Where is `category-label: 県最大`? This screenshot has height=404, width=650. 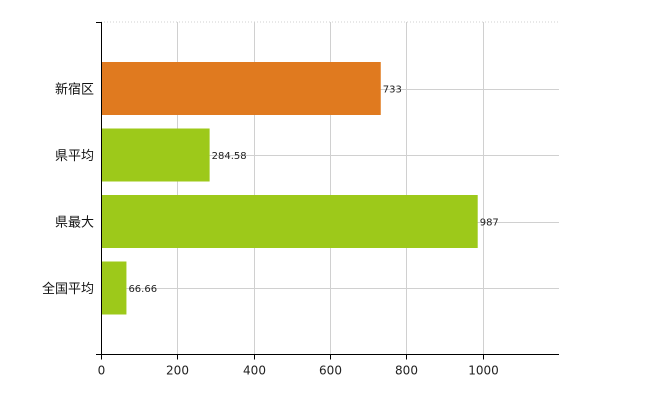
category-label: 県最大 is located at coordinates (74, 223).